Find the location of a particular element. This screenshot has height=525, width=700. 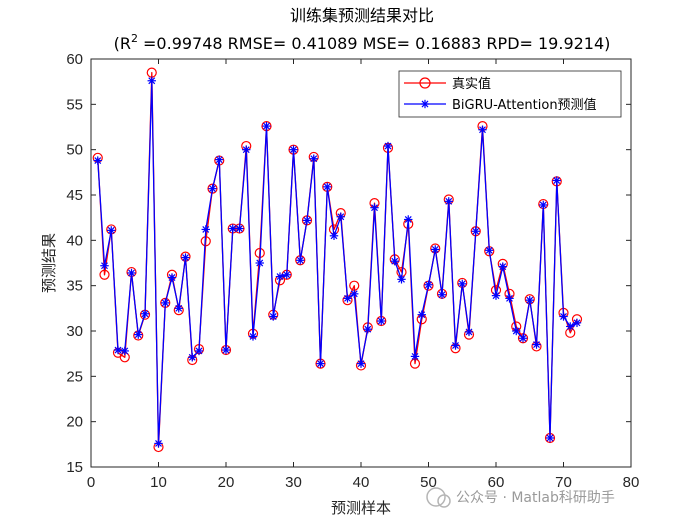

wechat-icon is located at coordinates (436, 497).